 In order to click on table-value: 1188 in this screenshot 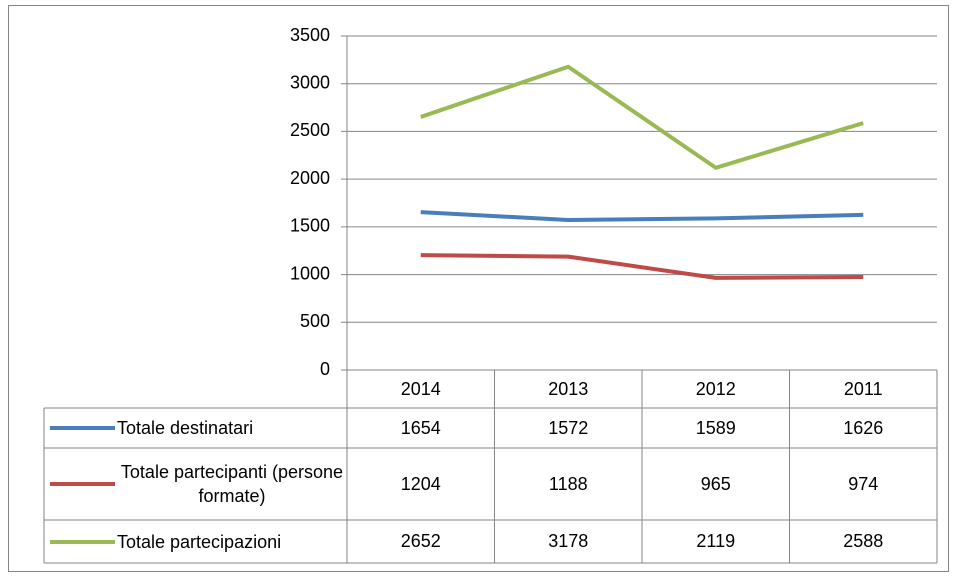, I will do `click(568, 483)`.